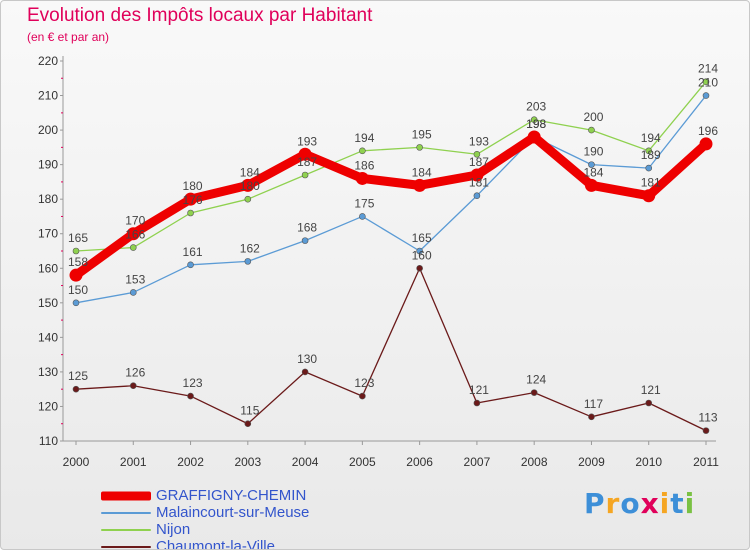 This screenshot has height=550, width=750. I want to click on data-label: 168, so click(307, 228).